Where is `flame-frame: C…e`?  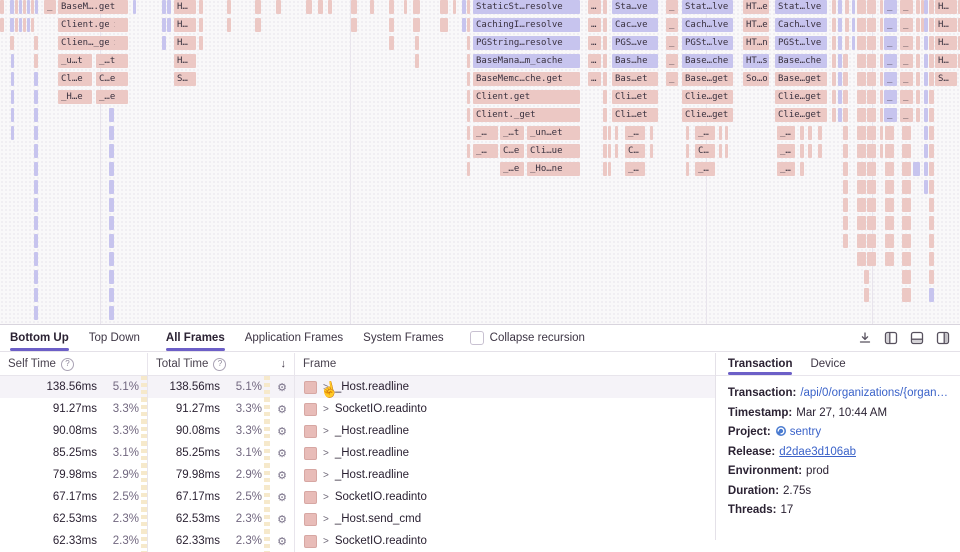 flame-frame: C…e is located at coordinates (512, 151).